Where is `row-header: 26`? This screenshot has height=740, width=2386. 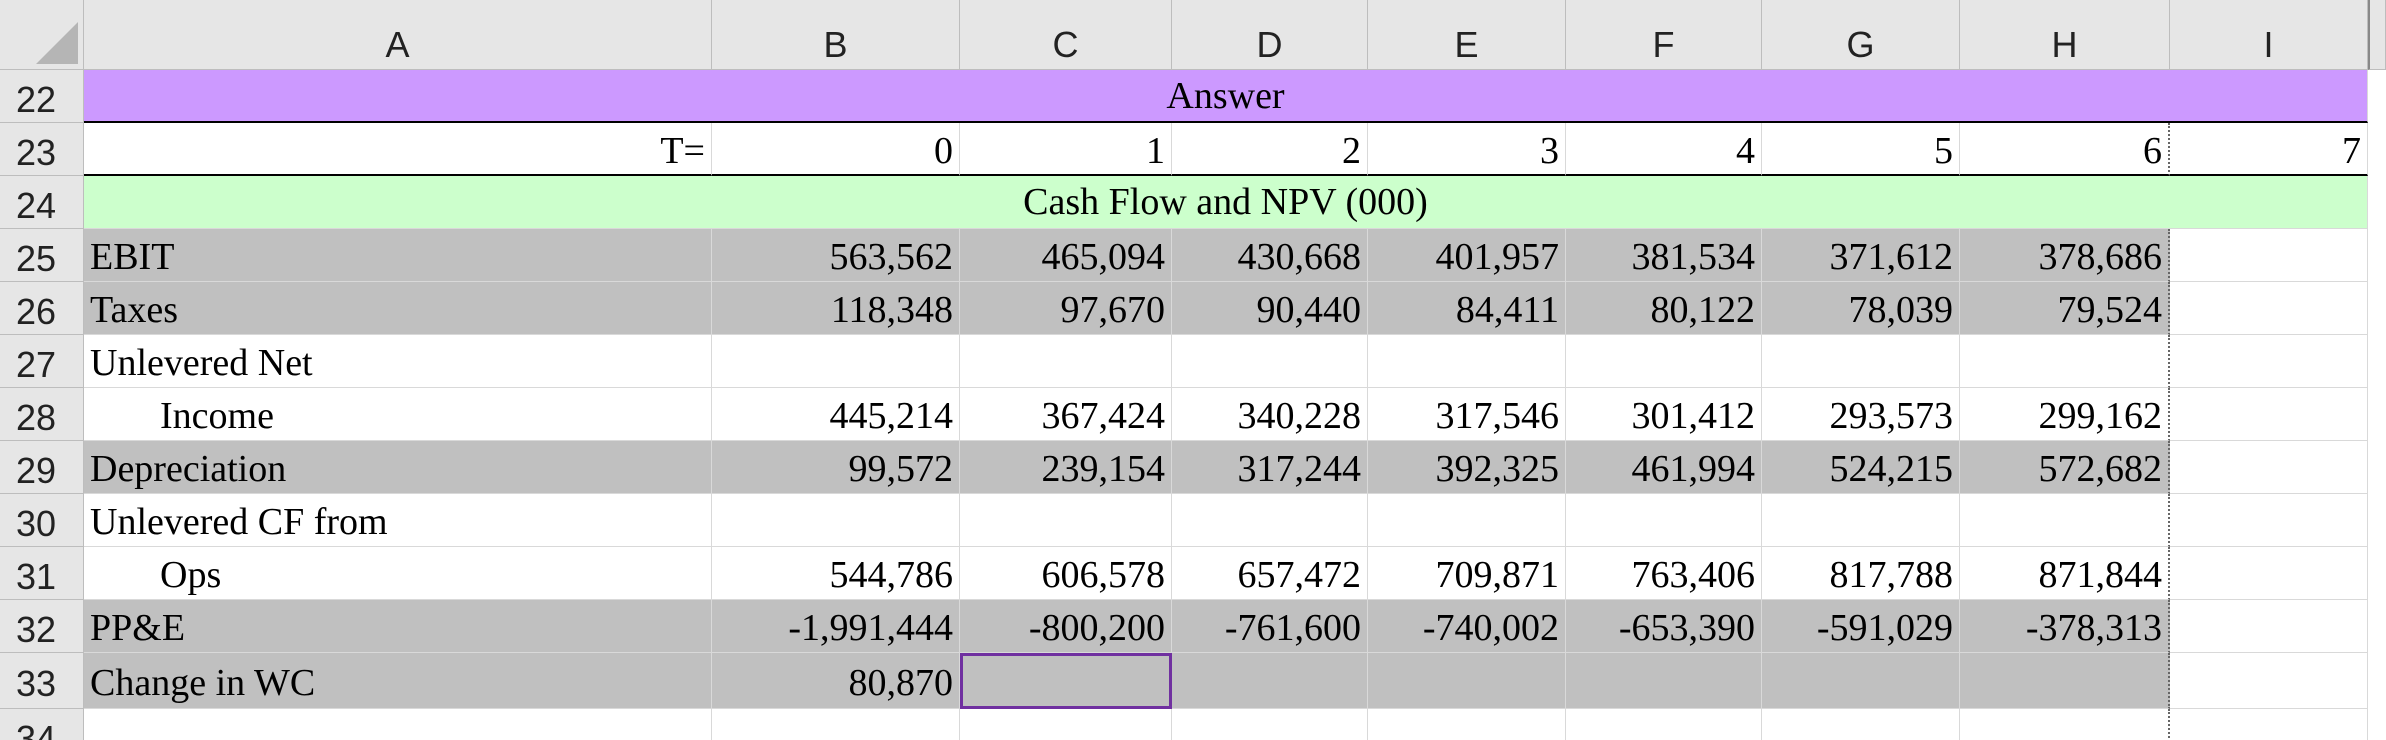
row-header: 26 is located at coordinates (42, 308).